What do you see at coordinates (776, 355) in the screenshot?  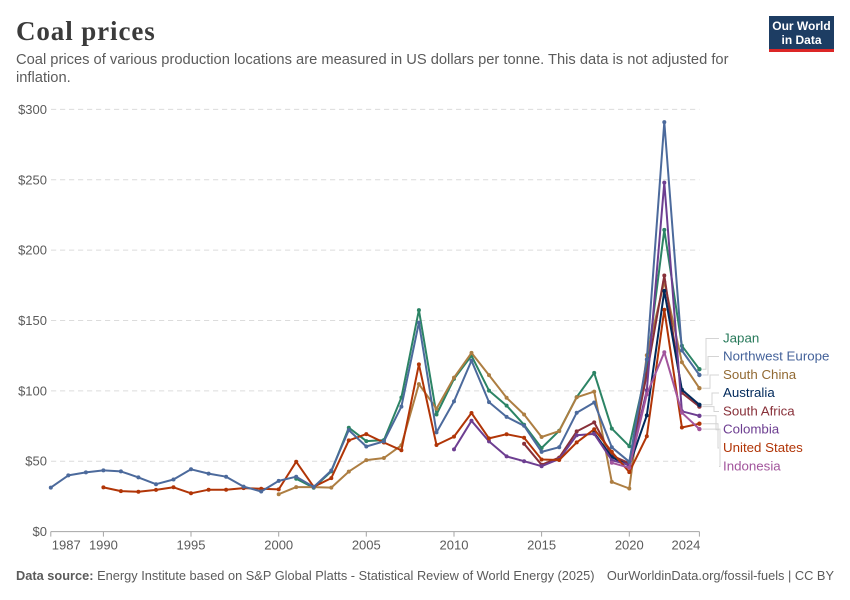 I see `svg-text: Northwest Europe` at bounding box center [776, 355].